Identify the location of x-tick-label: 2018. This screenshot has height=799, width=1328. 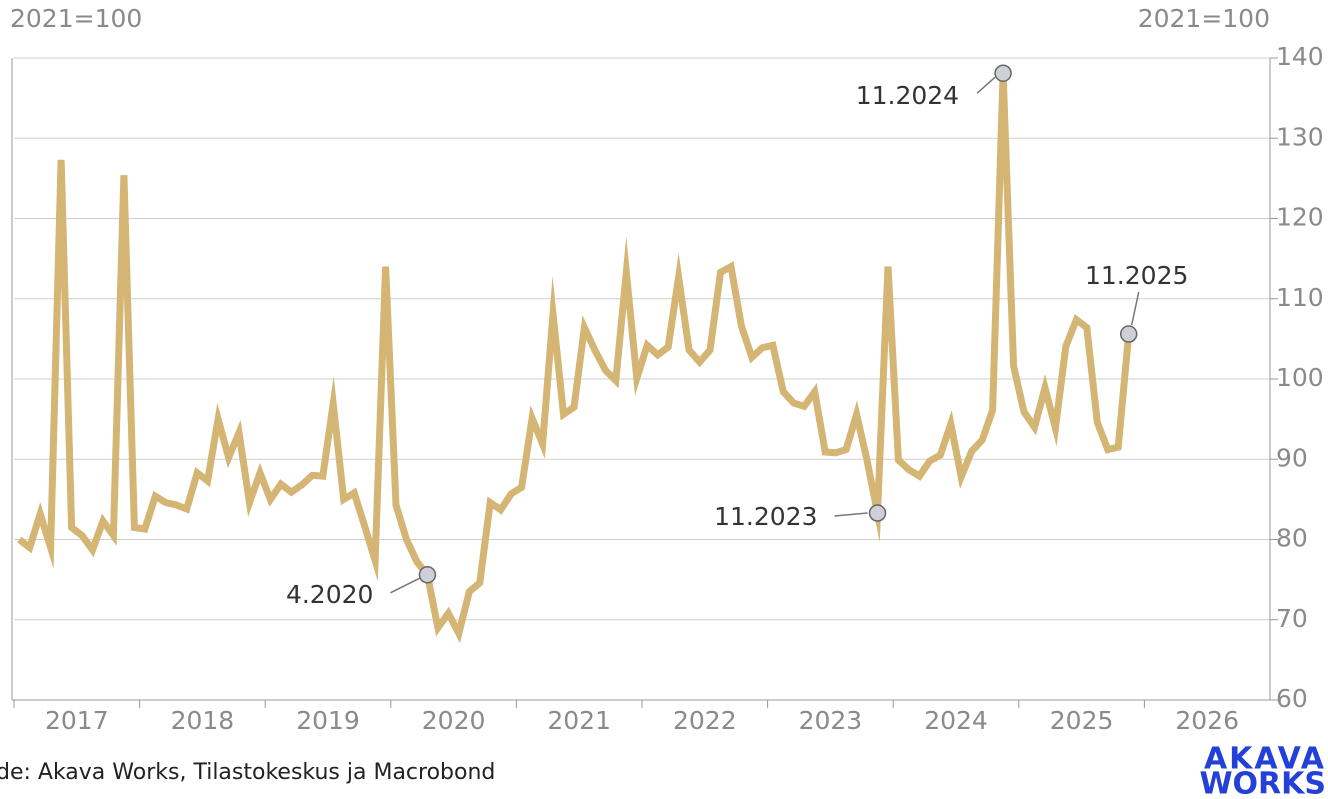
(203, 720).